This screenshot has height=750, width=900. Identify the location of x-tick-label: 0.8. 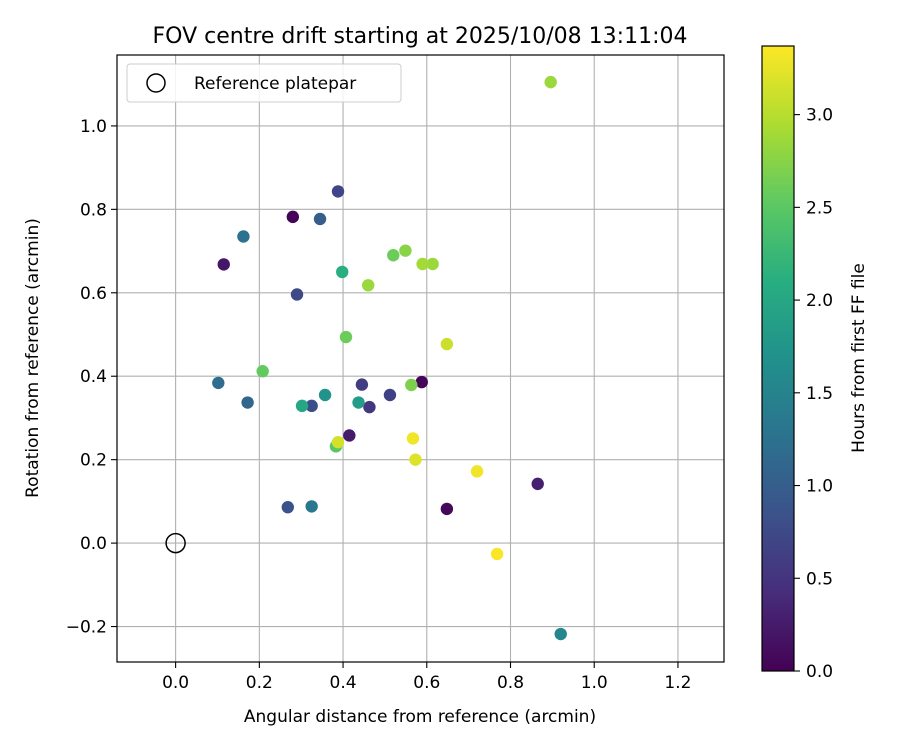
(510, 683).